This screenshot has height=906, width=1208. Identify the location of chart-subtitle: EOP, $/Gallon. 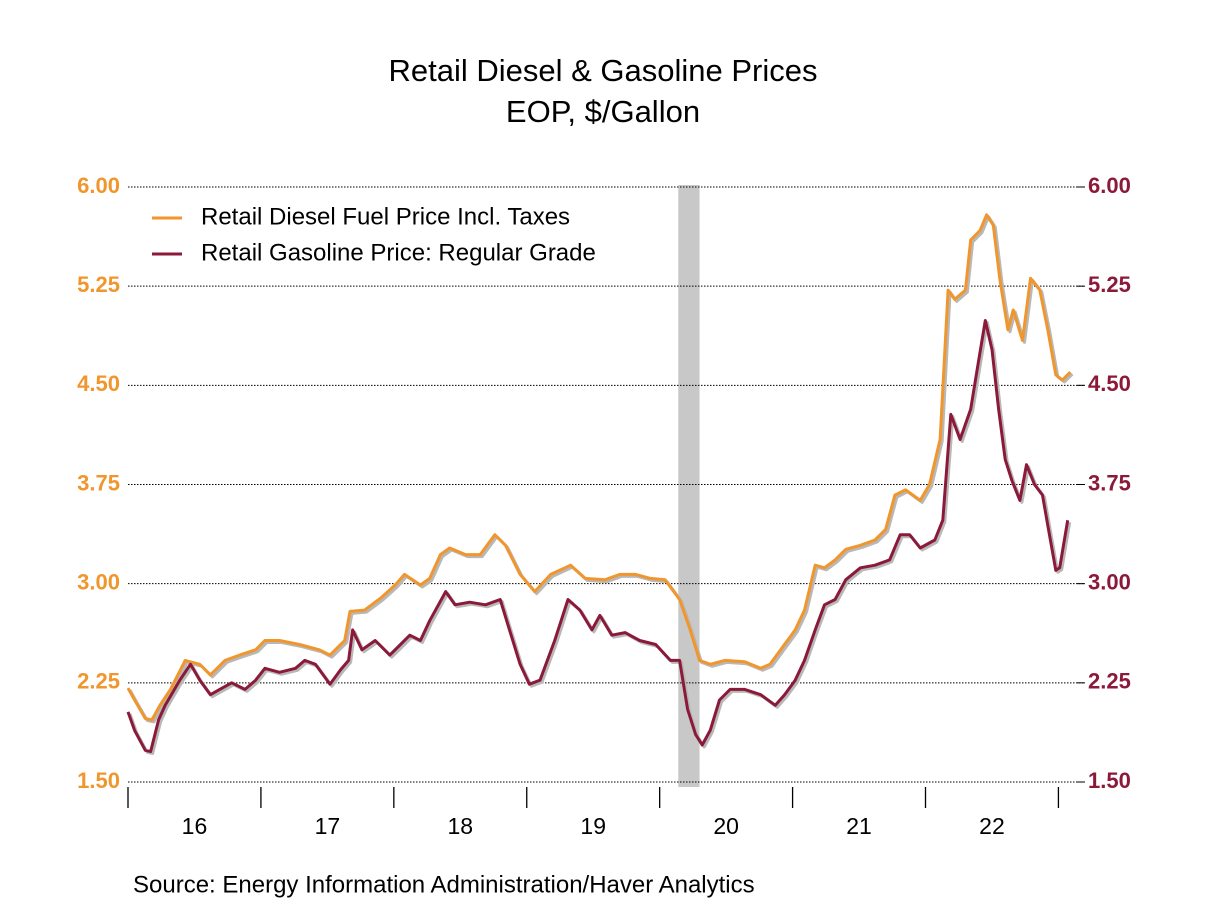
(603, 111).